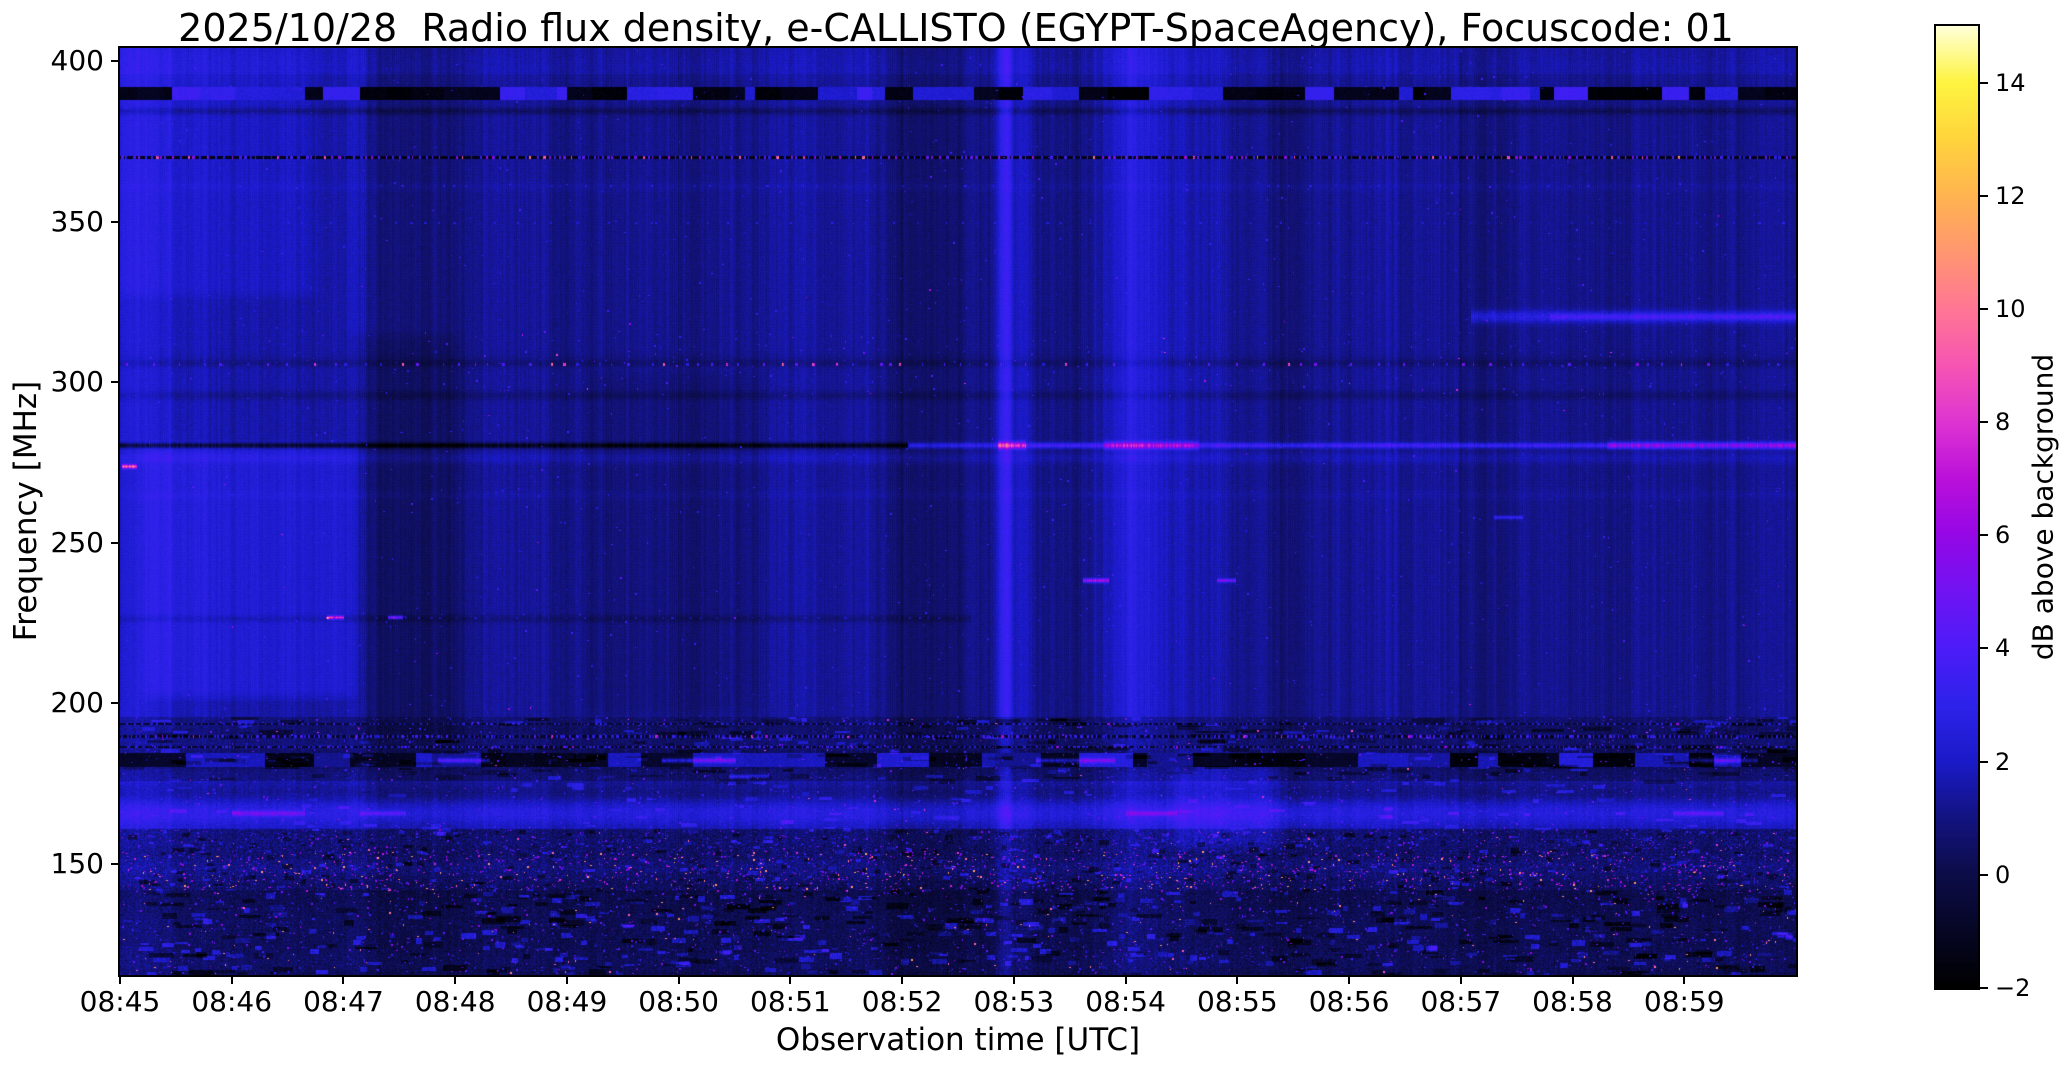  Describe the element at coordinates (77, 542) in the screenshot. I see `y-tick-label: 250` at that location.